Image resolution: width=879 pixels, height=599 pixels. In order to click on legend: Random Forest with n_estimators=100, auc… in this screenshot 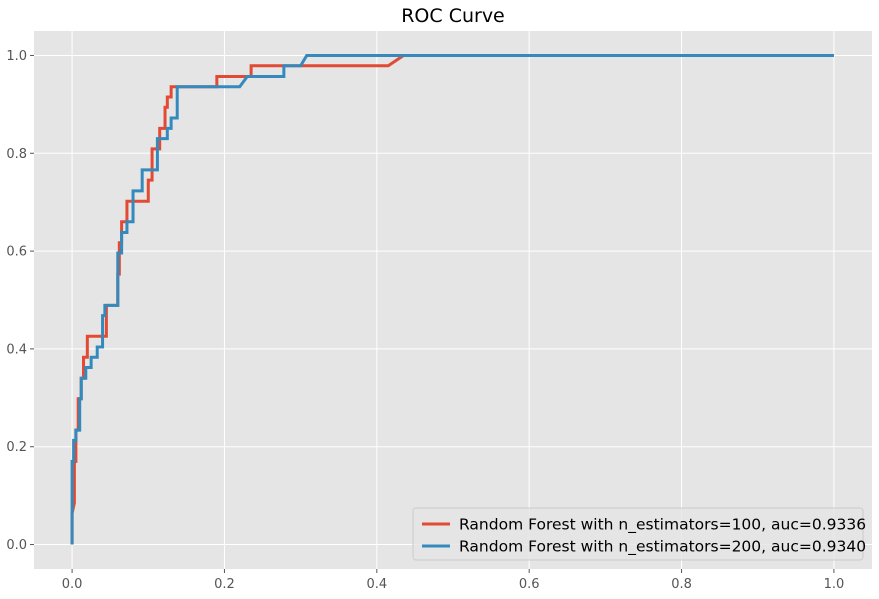, I will do `click(639, 534)`.